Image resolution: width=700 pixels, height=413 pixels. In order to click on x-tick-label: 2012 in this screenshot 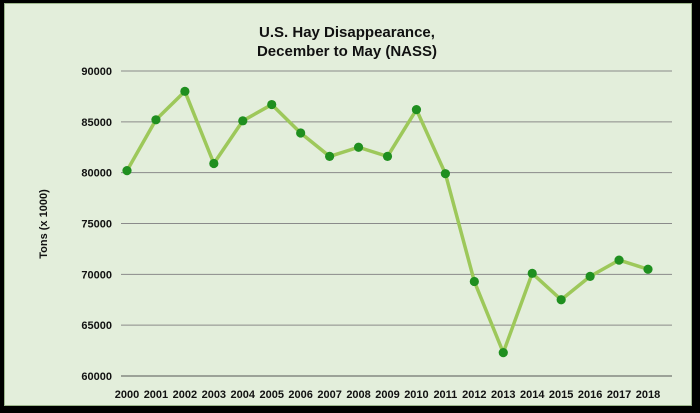, I will do `click(474, 395)`.